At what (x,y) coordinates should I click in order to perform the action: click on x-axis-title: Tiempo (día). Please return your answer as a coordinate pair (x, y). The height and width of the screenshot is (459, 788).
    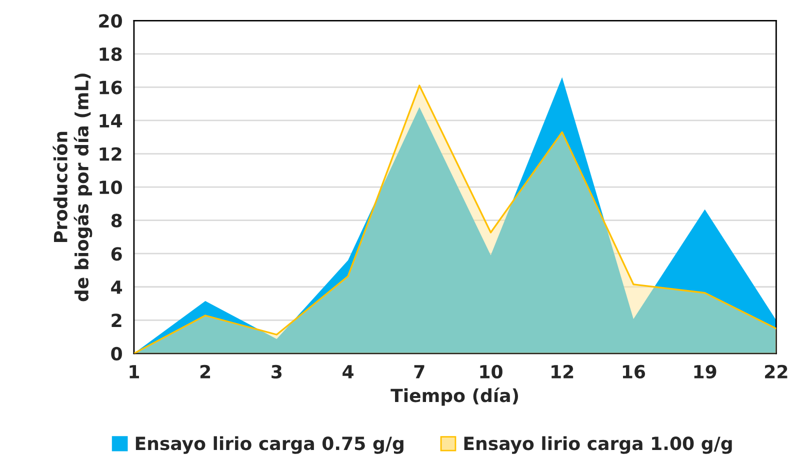
    Looking at the image, I should click on (454, 397).